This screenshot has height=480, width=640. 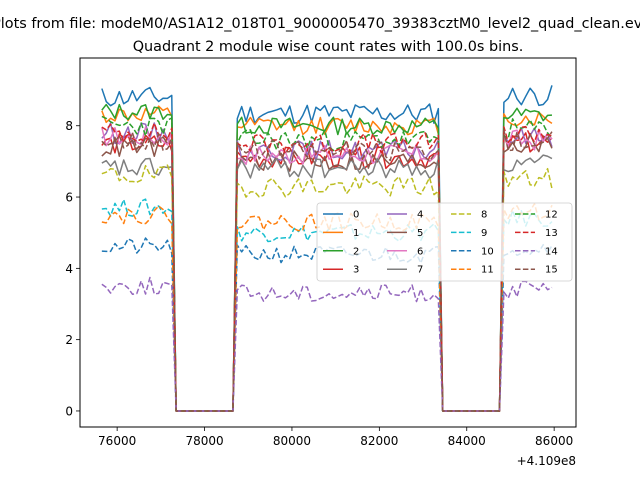 What do you see at coordinates (292, 441) in the screenshot?
I see `x-tick-label: 80000` at bounding box center [292, 441].